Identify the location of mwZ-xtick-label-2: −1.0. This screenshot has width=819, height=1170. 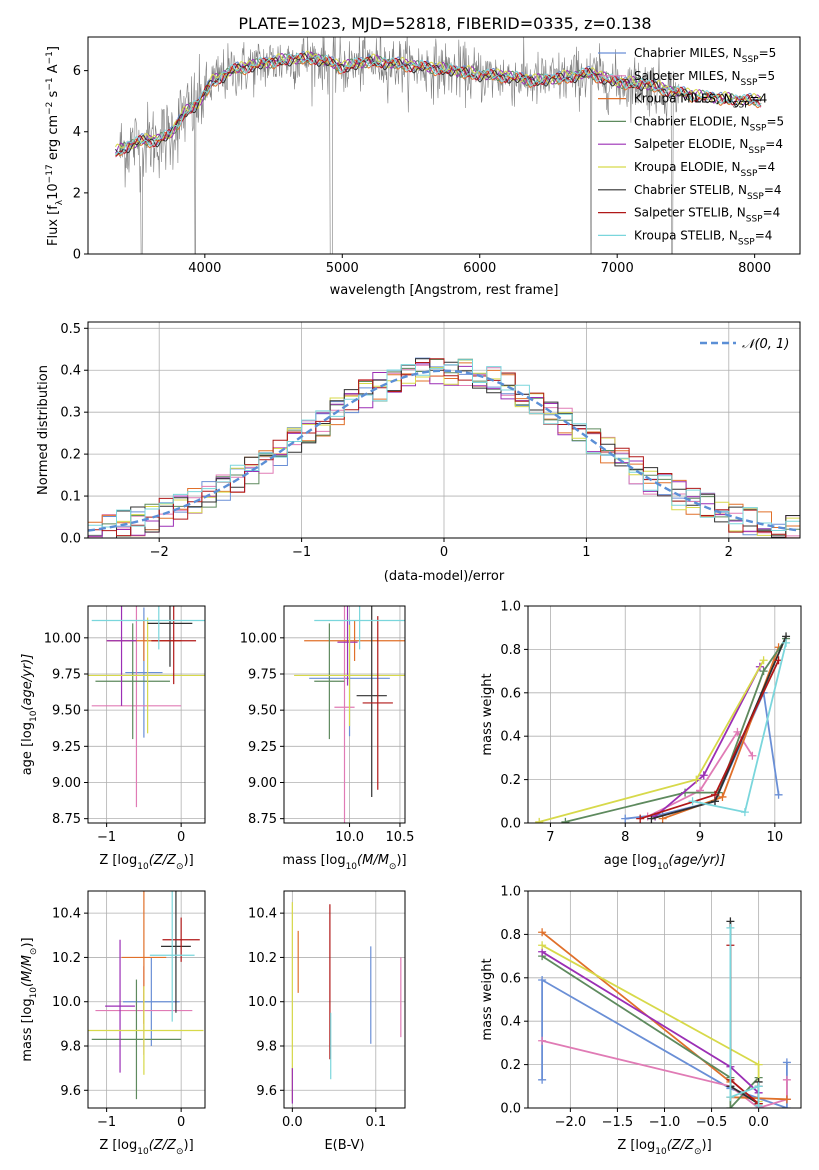
(665, 1122).